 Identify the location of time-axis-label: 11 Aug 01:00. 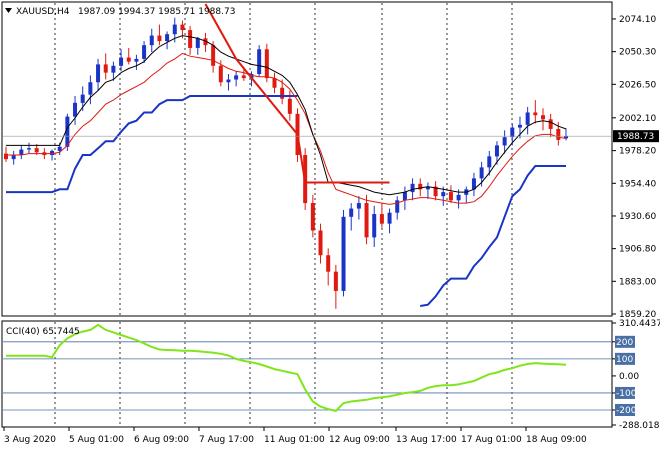
(294, 440).